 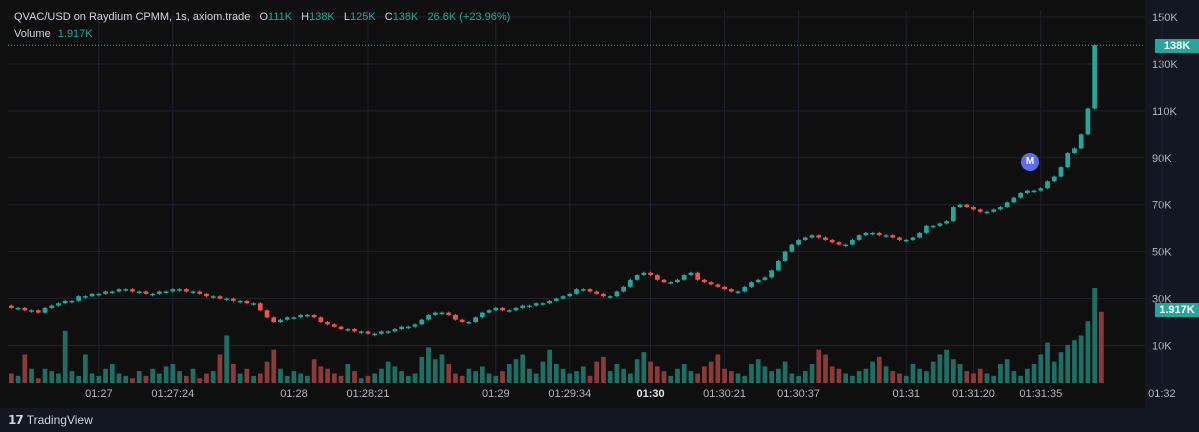 I want to click on tradingview-logo: 𝟭𝟳 TradingView, so click(x=50, y=420).